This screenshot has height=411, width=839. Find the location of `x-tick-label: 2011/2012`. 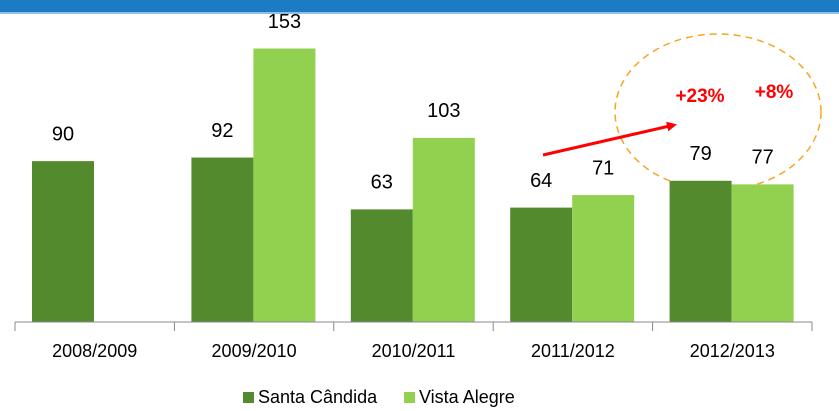

x-tick-label: 2011/2012 is located at coordinates (573, 351).